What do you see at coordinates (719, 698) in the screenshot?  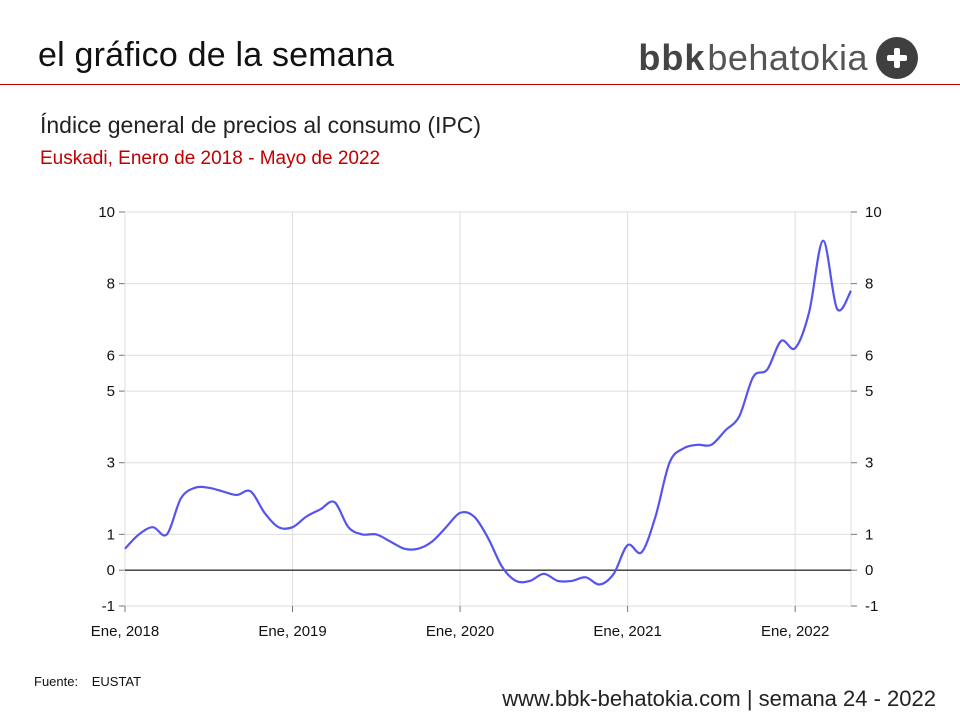 I see `footer-text: www.bbk-behatokia.com | semana 24 - 2022` at bounding box center [719, 698].